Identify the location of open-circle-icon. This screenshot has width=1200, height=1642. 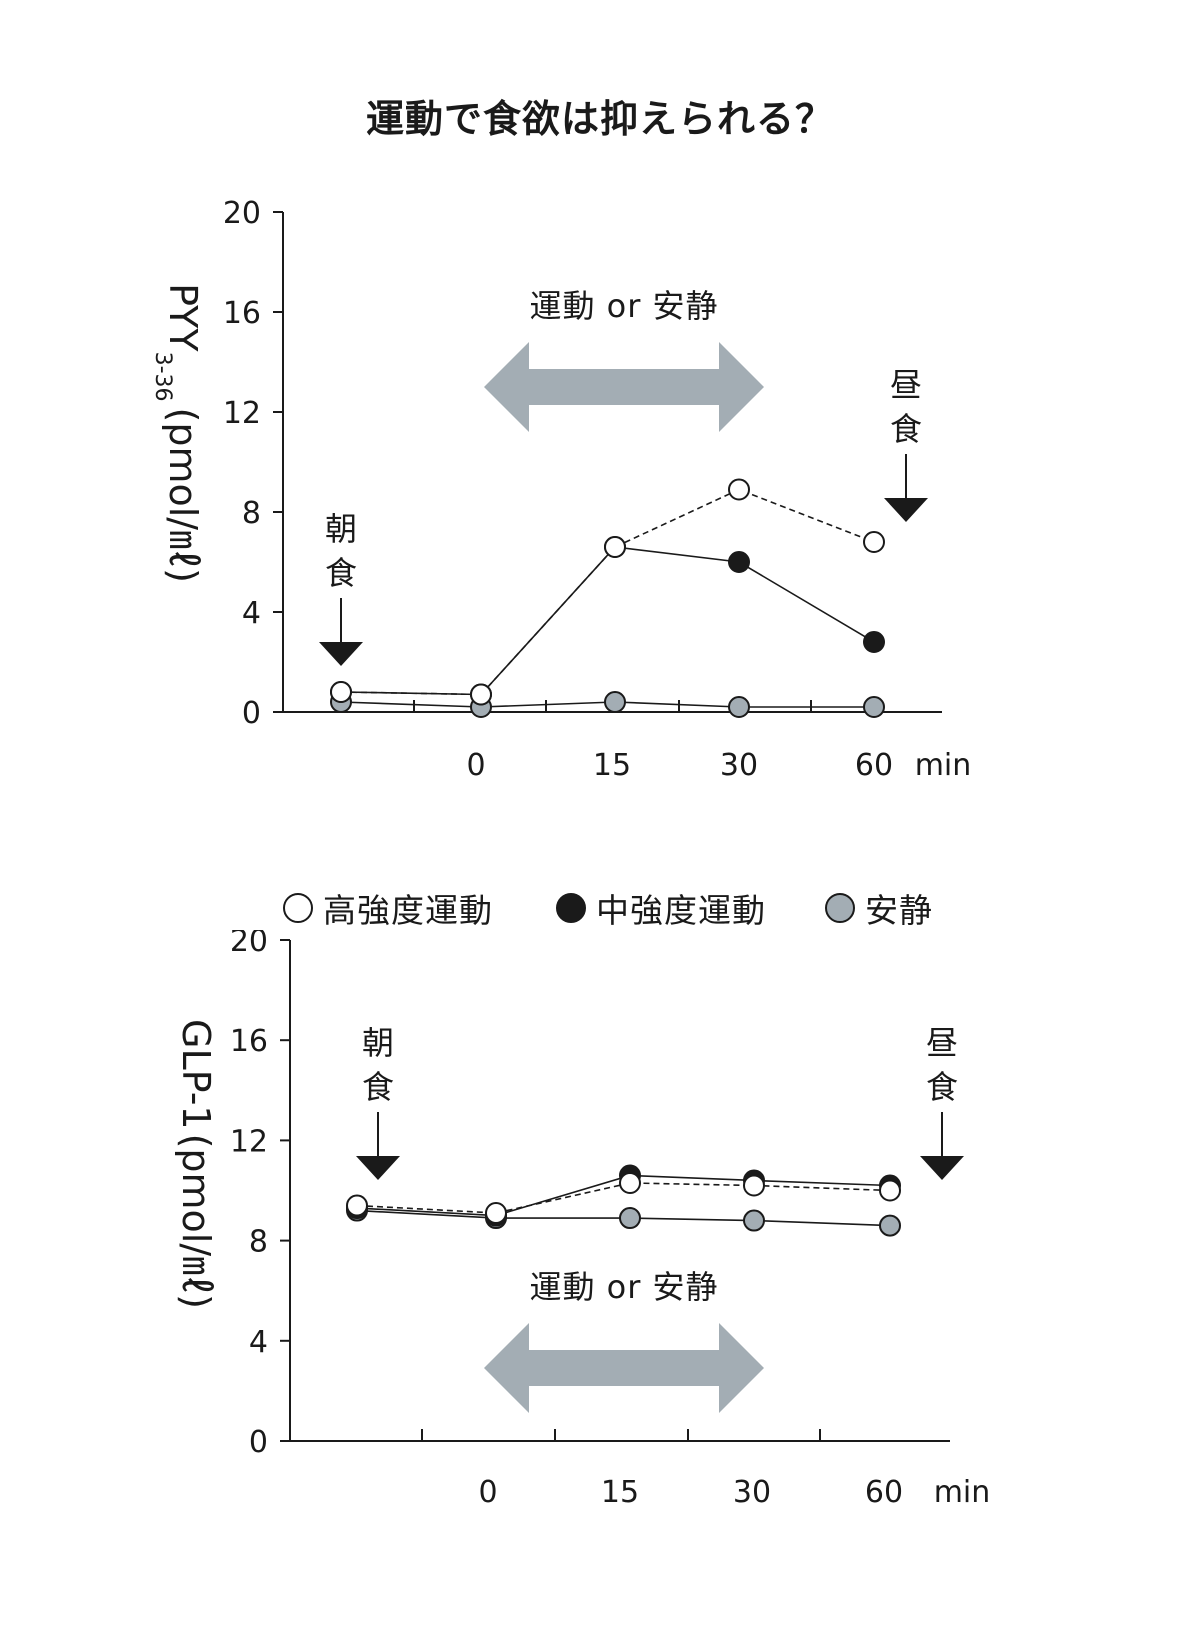
(298, 908).